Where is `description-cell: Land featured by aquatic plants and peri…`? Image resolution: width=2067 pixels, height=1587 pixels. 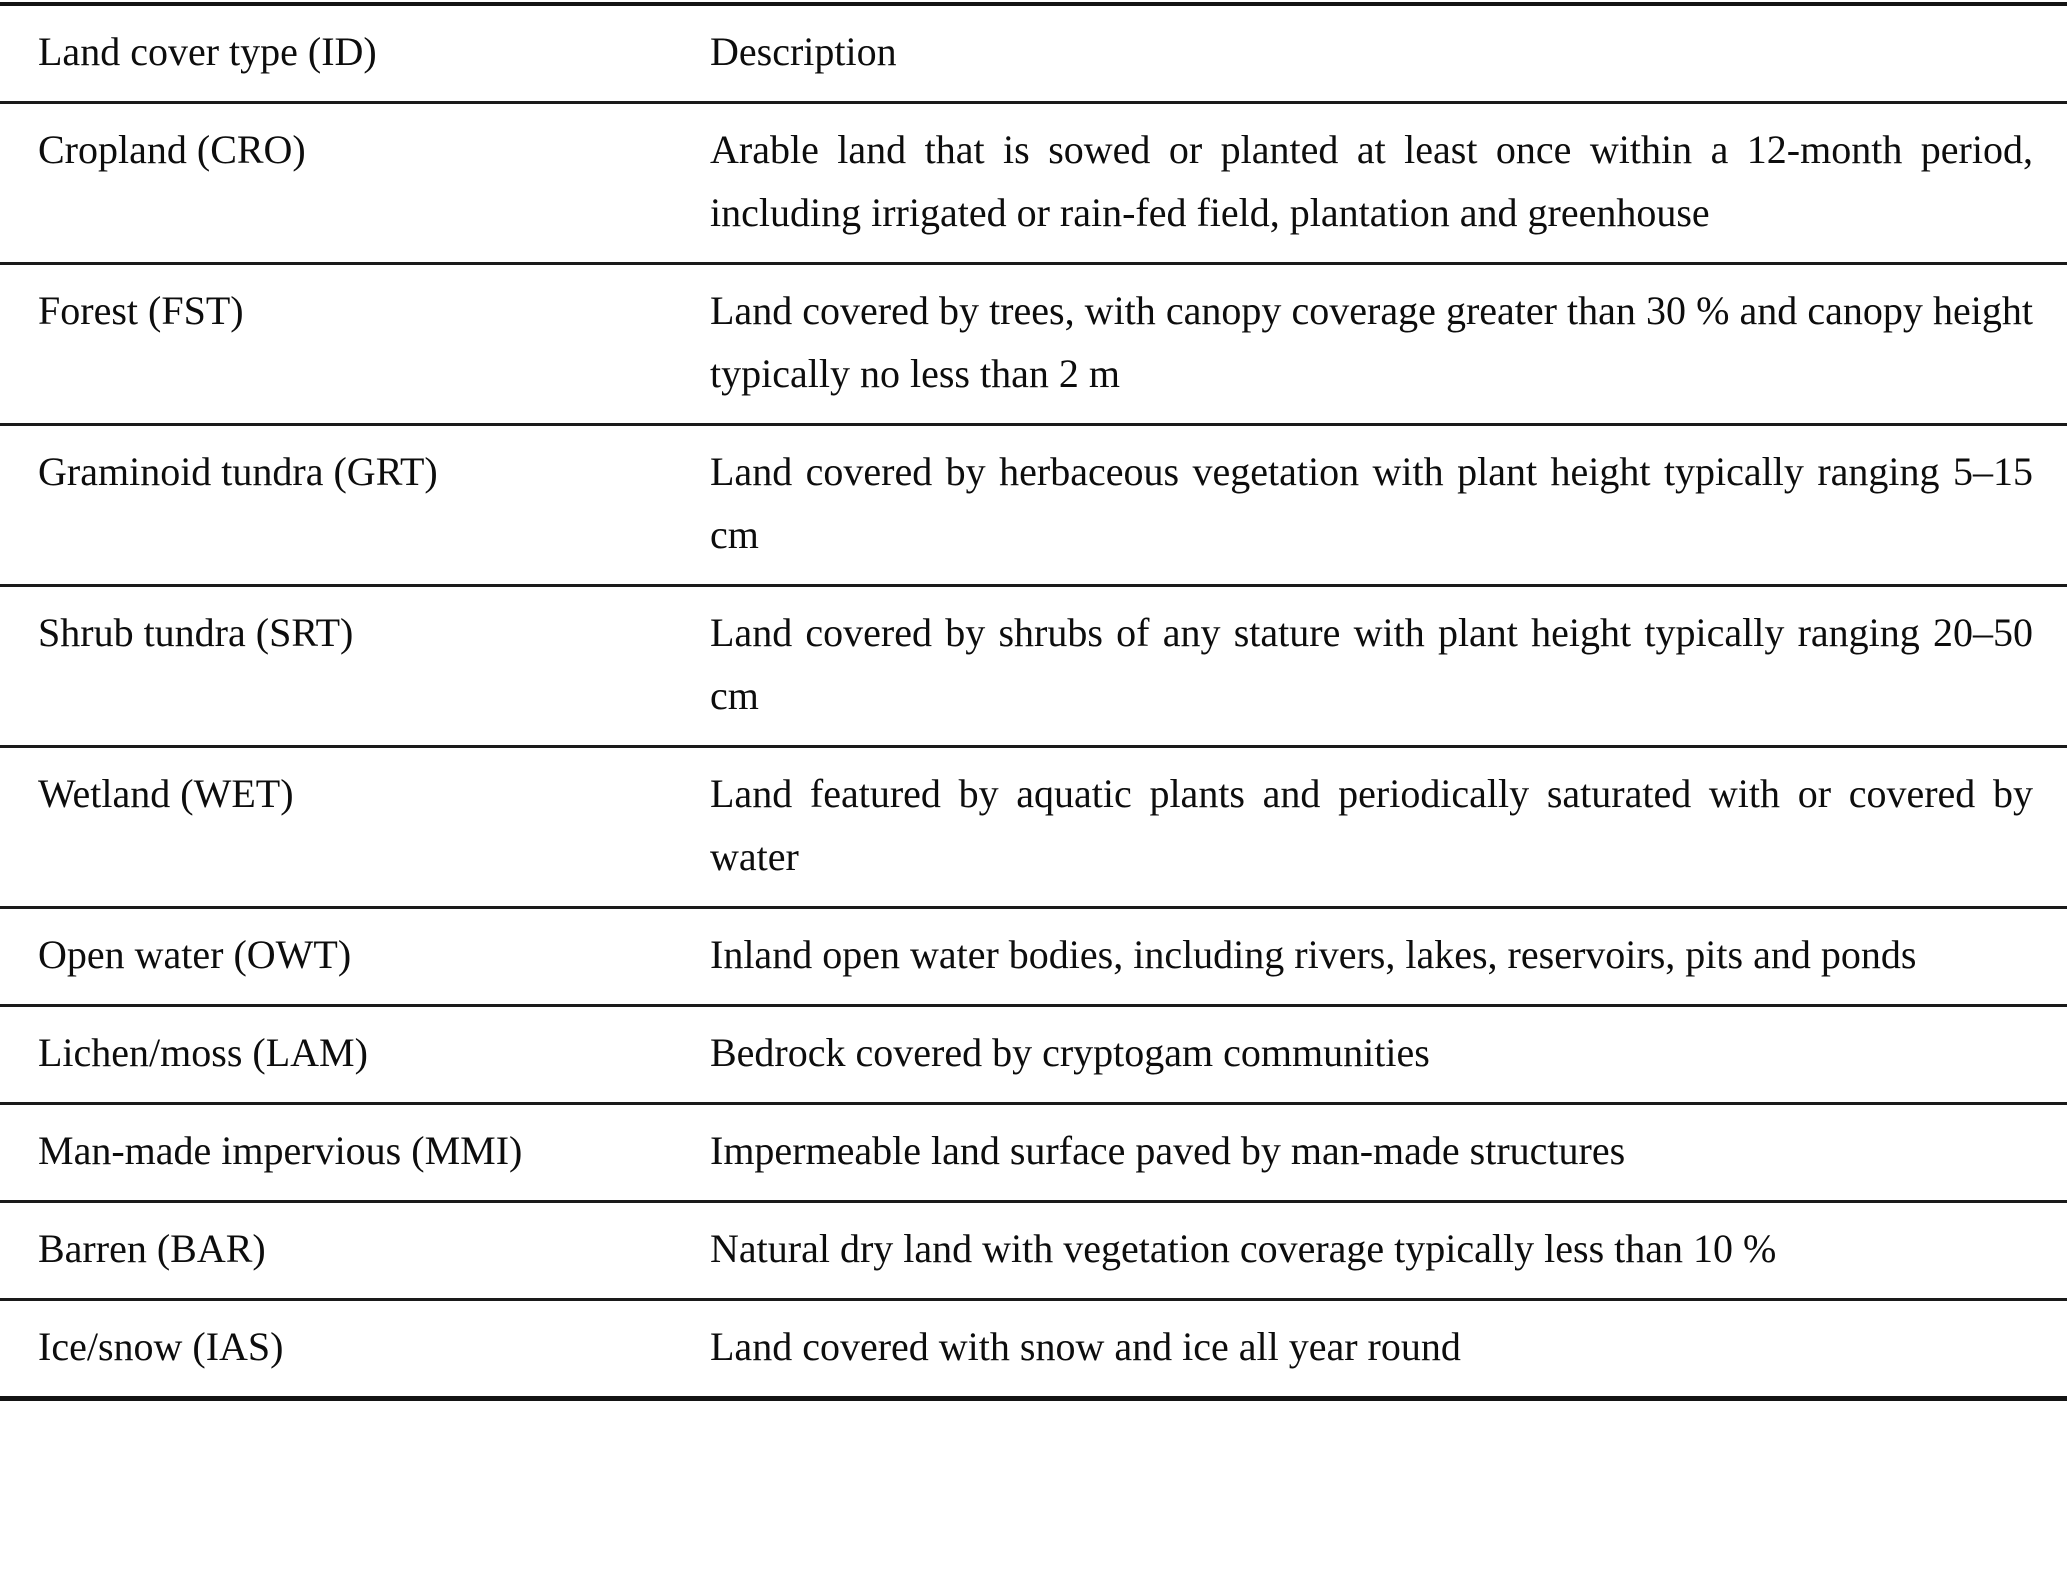 description-cell: Land featured by aquatic plants and peri… is located at coordinates (1371, 825).